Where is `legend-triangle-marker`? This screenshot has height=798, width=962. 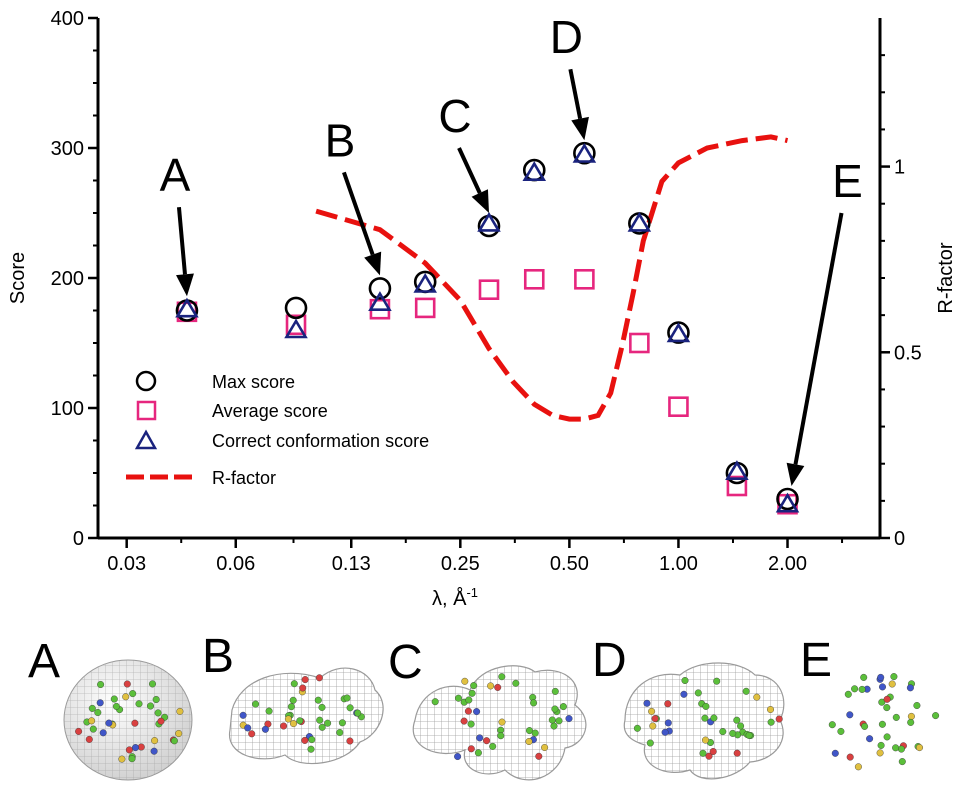
legend-triangle-marker is located at coordinates (146, 439).